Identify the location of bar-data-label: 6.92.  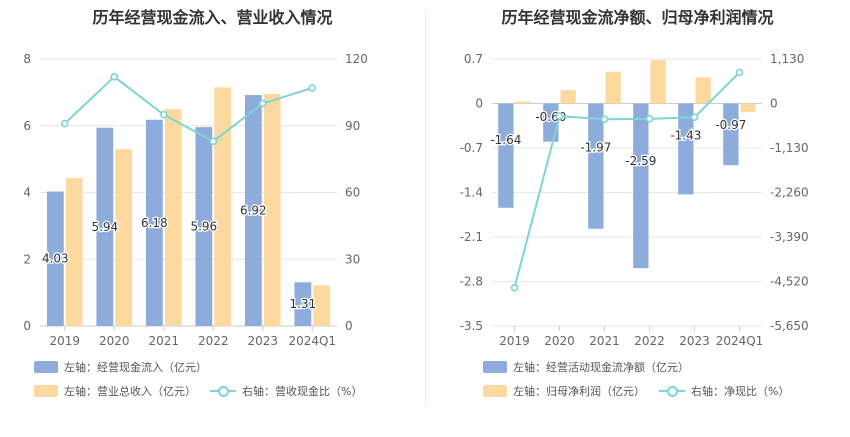
(253, 211).